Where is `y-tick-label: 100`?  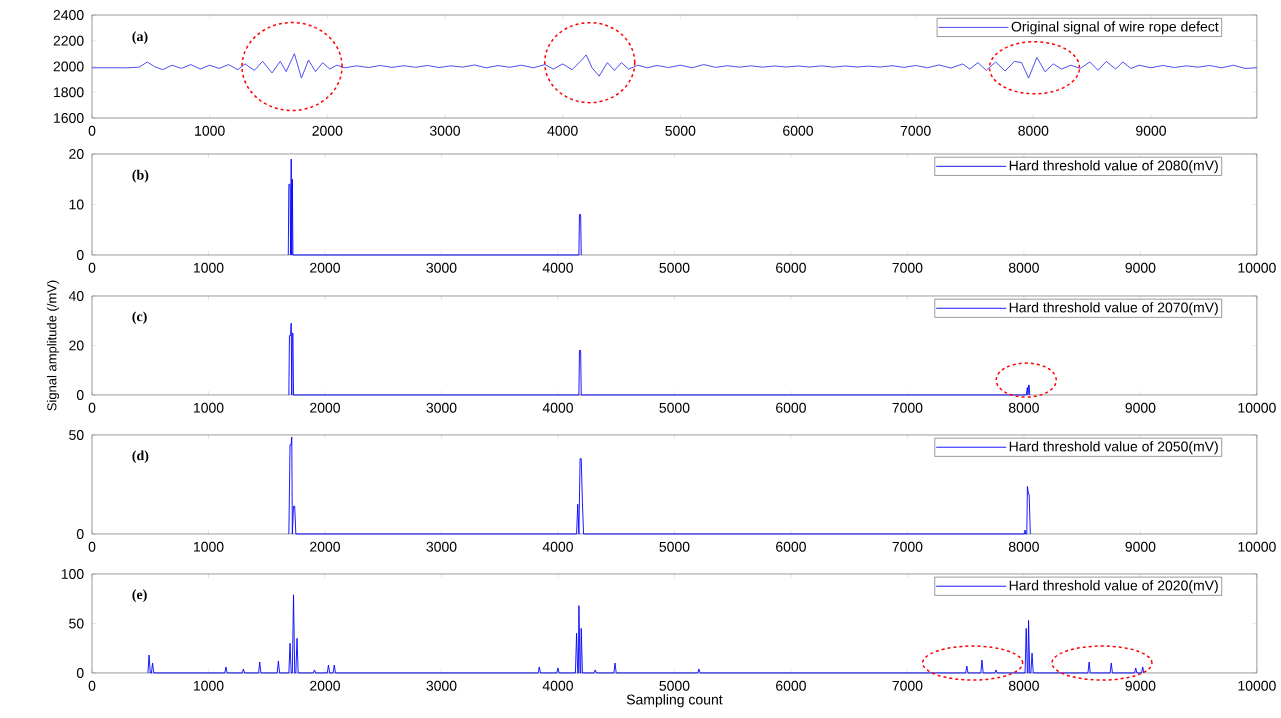
y-tick-label: 100 is located at coordinates (72, 574).